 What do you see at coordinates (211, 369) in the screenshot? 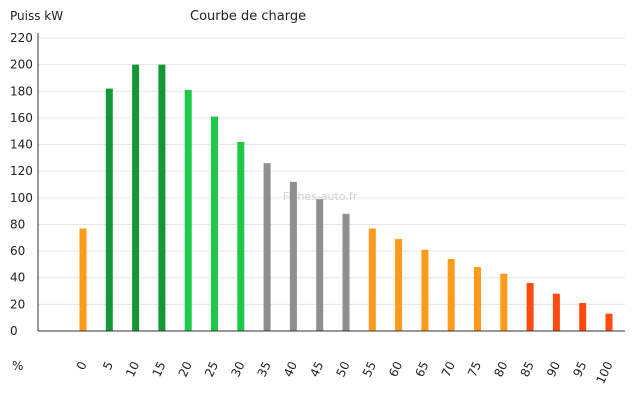
I see `x-tick-label: 25` at bounding box center [211, 369].